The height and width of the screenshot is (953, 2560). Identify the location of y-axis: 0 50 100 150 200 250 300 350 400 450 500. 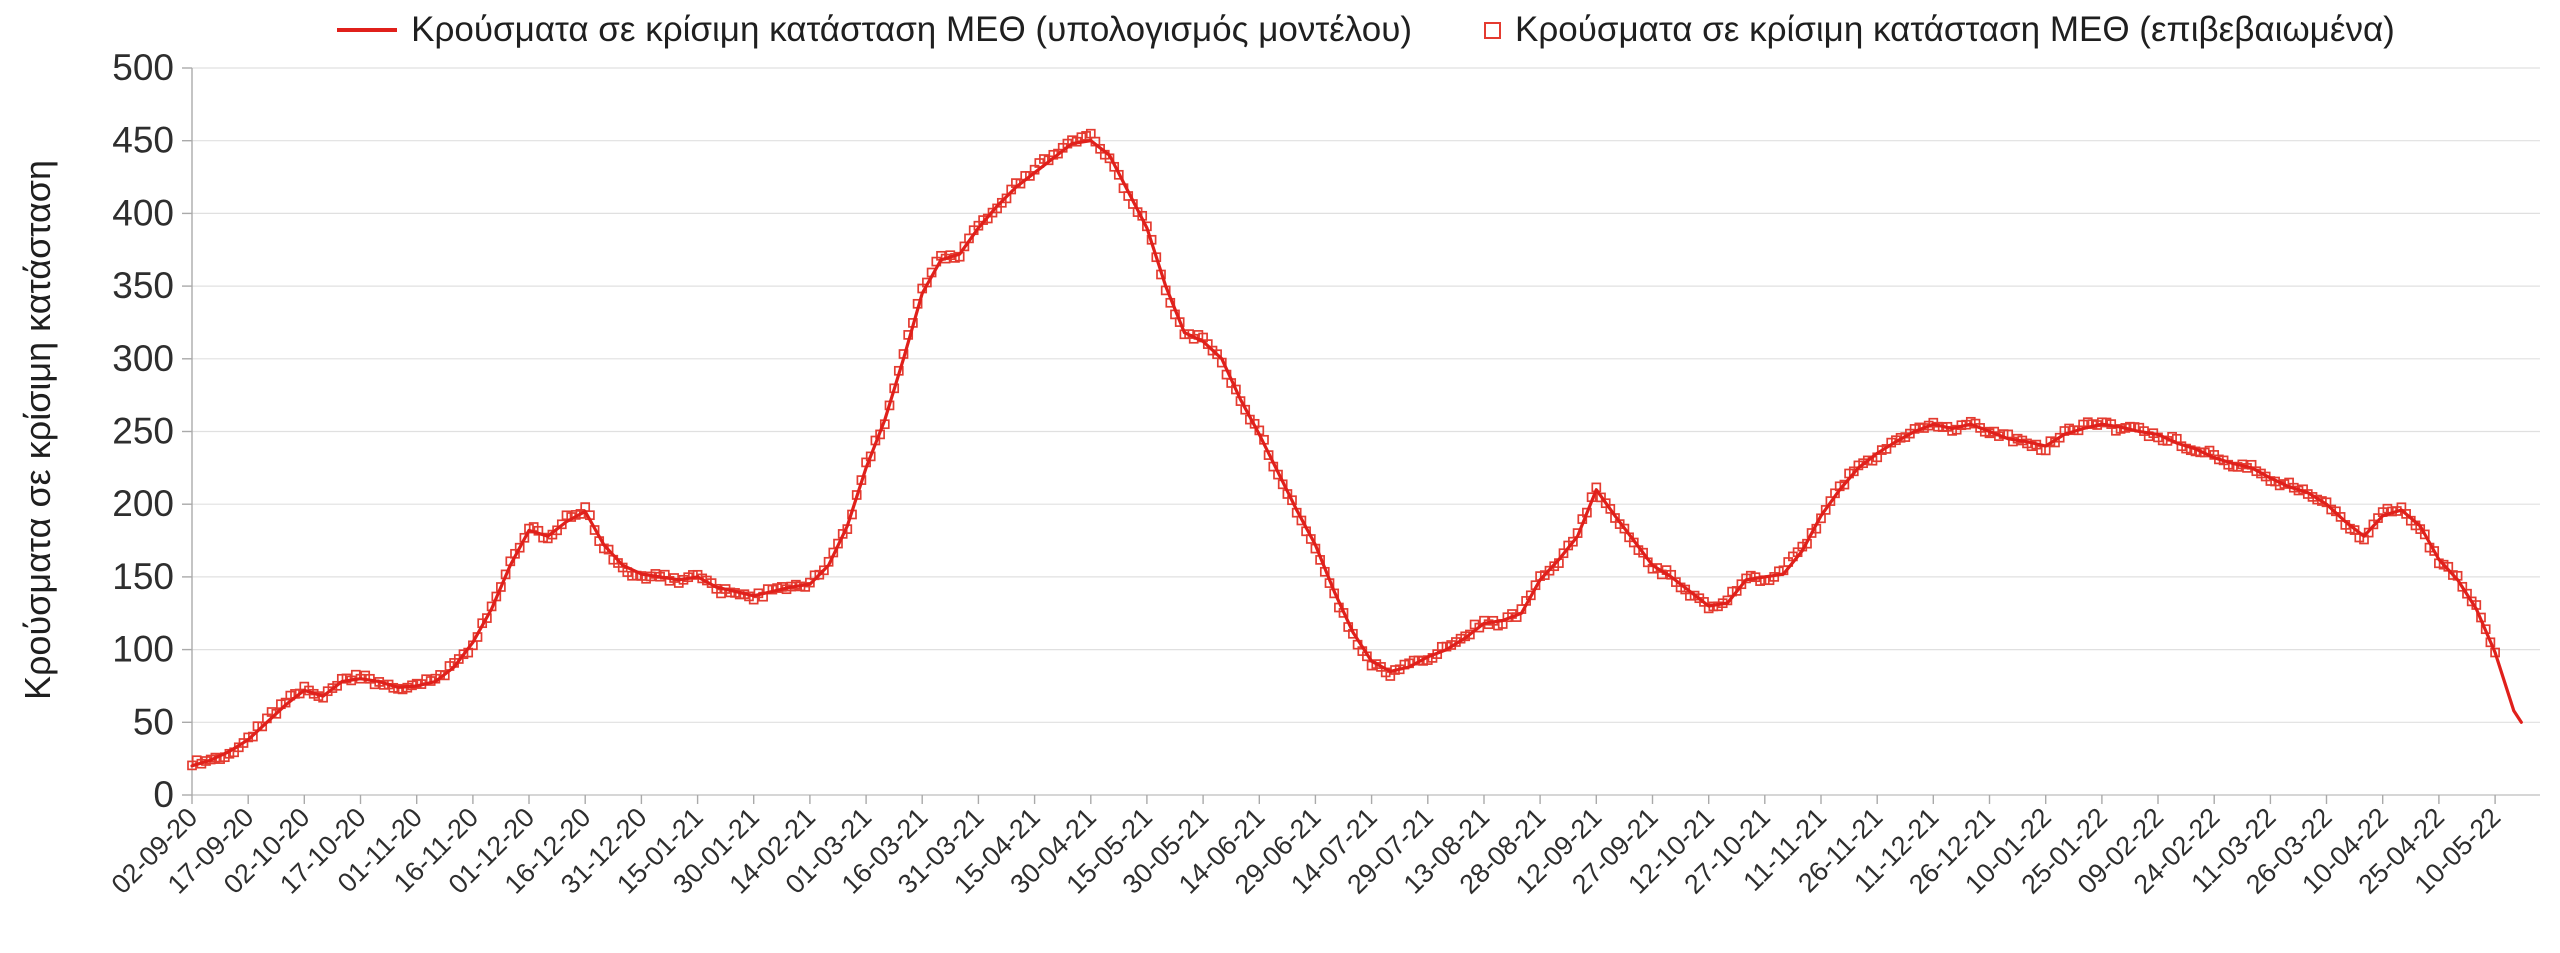
(152, 431).